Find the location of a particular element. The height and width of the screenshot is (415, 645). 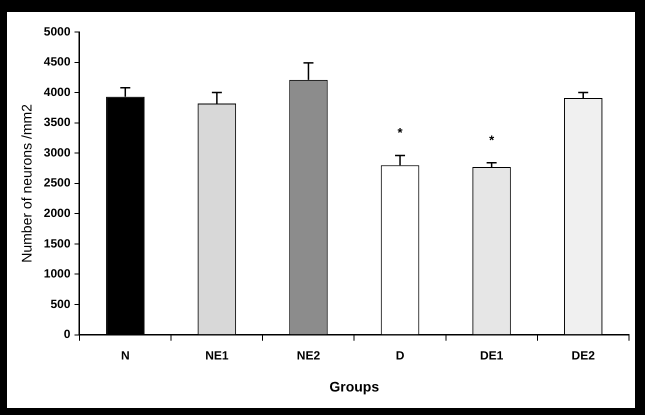

x-tick-label: N is located at coordinates (125, 355).